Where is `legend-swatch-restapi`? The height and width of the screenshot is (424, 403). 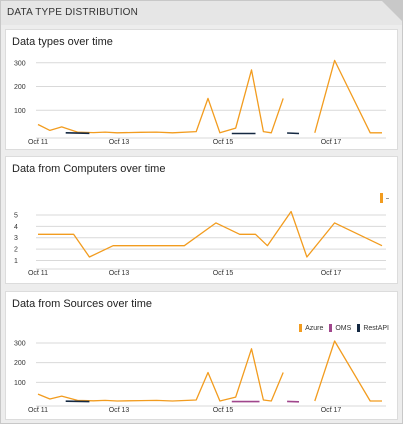
legend-swatch-restapi is located at coordinates (359, 328).